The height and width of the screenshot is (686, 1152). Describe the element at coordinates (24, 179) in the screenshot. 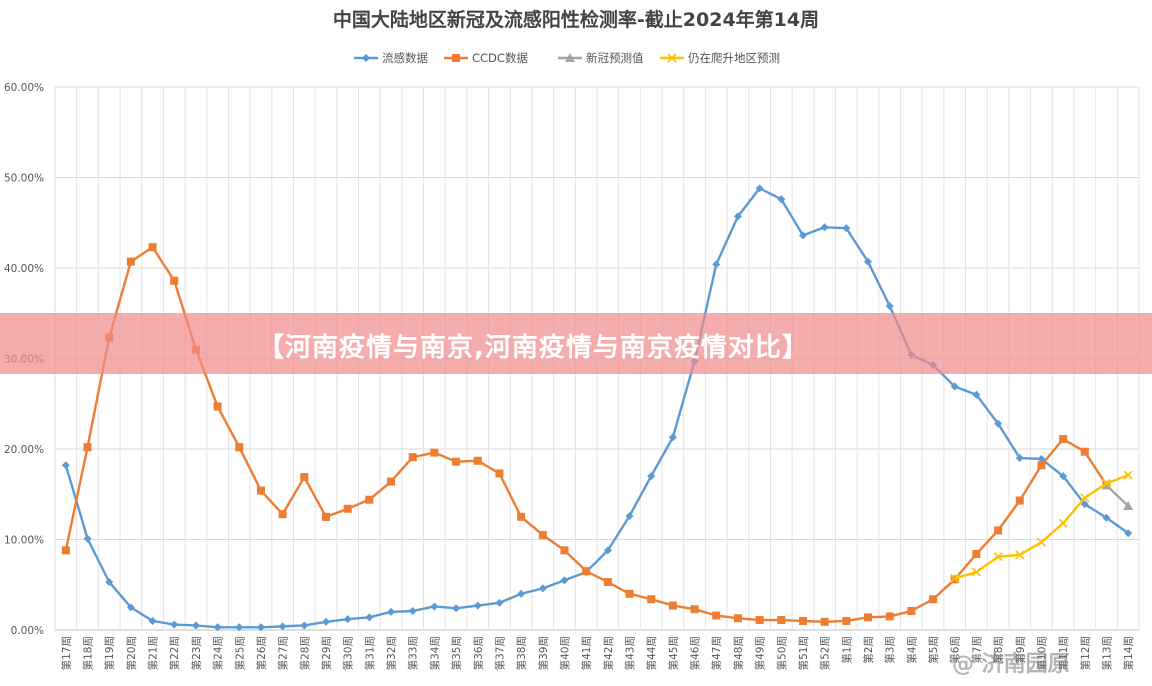

I see `y-tick-label: 50.00%` at that location.